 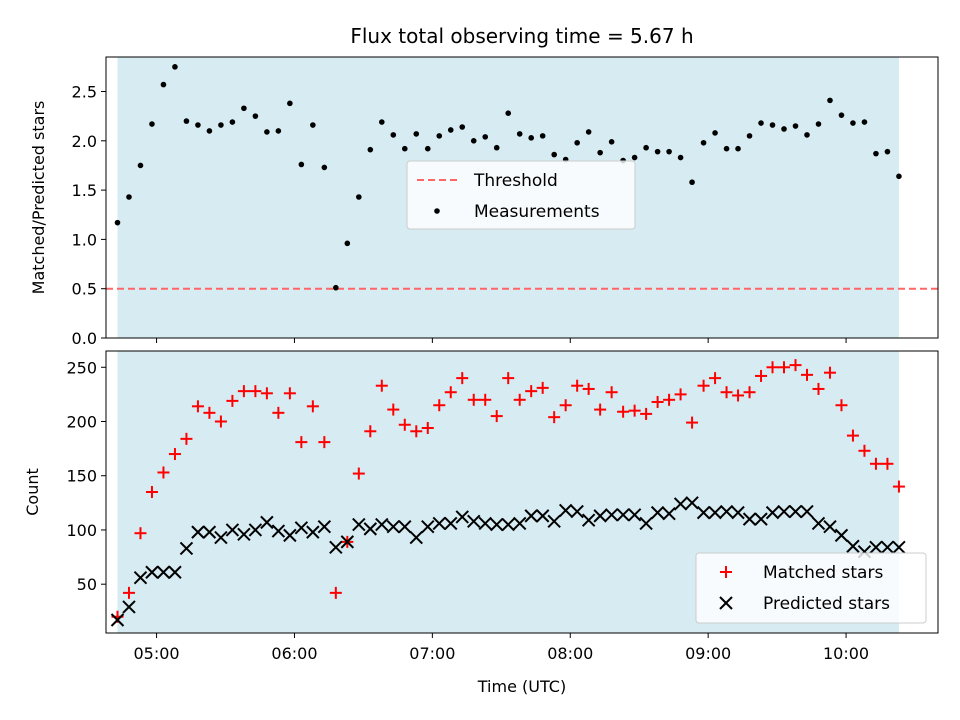 What do you see at coordinates (84, 239) in the screenshot?
I see `y-tick-label: 1.0` at bounding box center [84, 239].